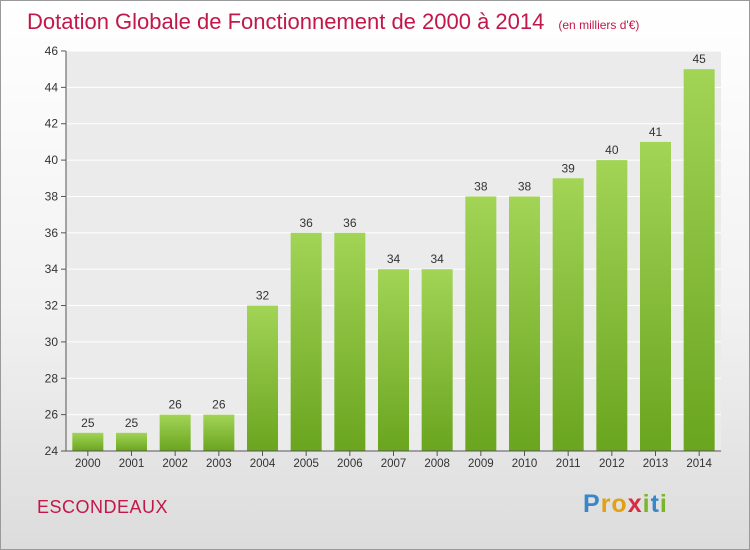 Image resolution: width=750 pixels, height=550 pixels. What do you see at coordinates (52, 124) in the screenshot?
I see `y-tick-label: 42` at bounding box center [52, 124].